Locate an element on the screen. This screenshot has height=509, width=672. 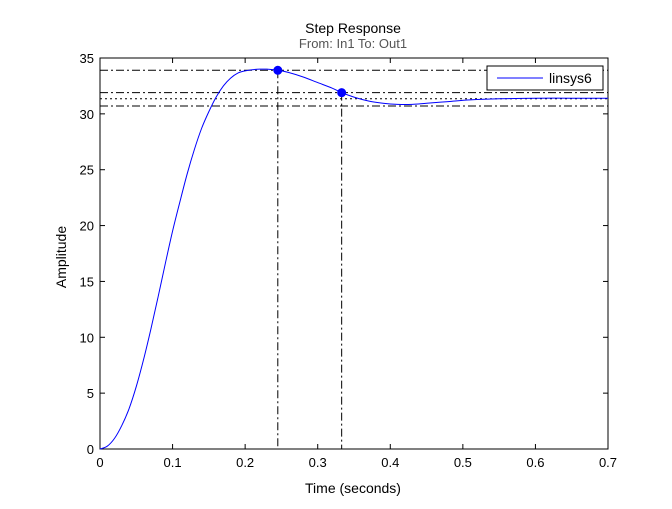
y-tick-label: 15 is located at coordinates (87, 281).